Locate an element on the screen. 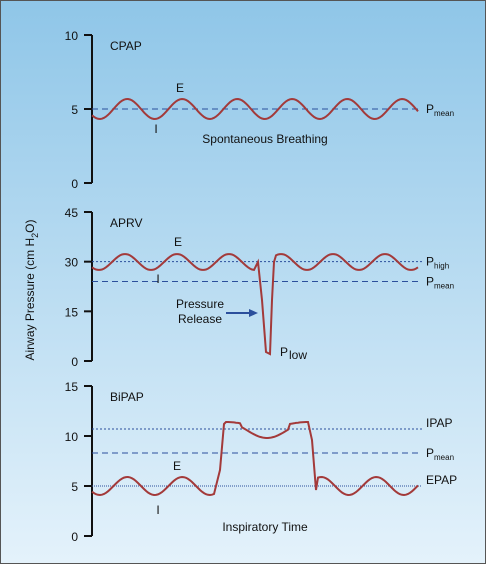  annotation: Pressure is located at coordinates (200, 304).